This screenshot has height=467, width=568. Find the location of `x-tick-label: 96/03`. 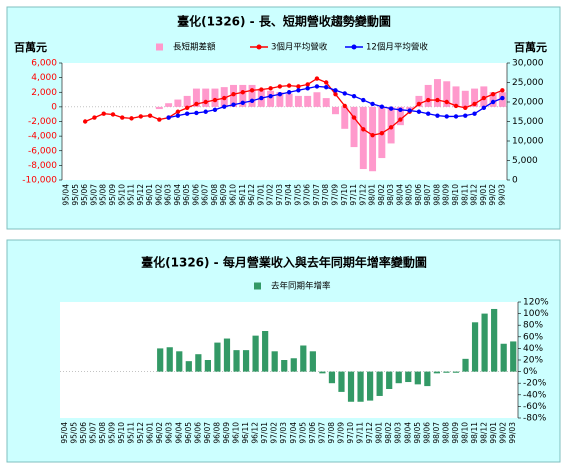

x-tick-label: 96/03 is located at coordinates (168, 195).